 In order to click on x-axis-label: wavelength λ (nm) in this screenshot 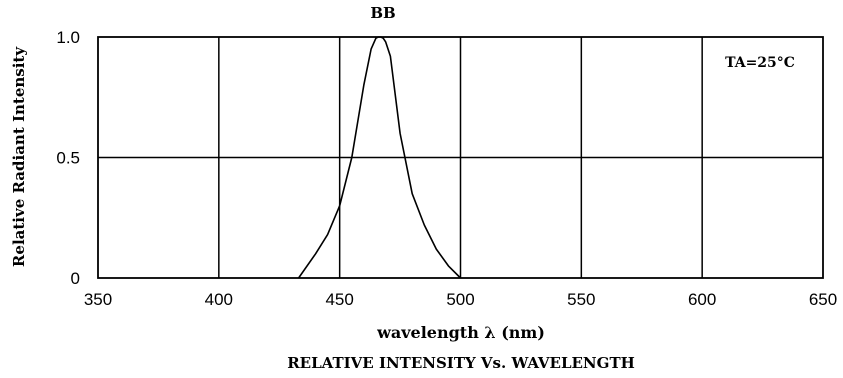, I will do `click(460, 332)`.